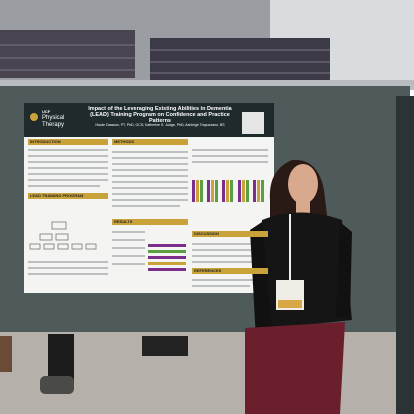  I want to click on ucf-logo, so click(34, 117).